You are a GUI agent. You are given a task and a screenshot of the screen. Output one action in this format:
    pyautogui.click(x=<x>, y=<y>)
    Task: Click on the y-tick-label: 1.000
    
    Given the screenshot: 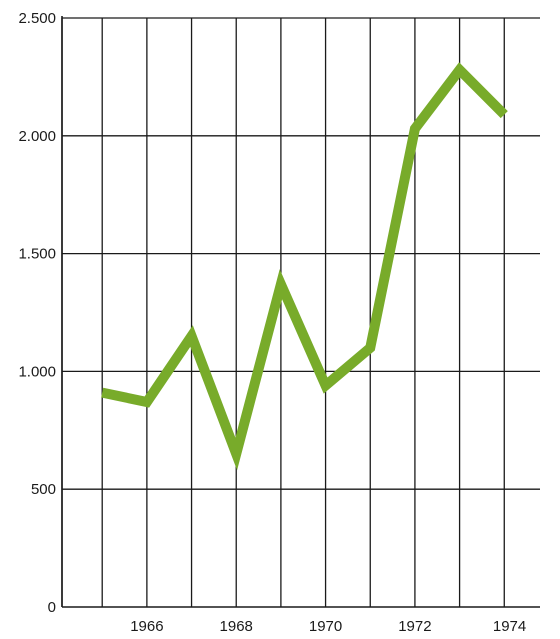 What is the action you would take?
    pyautogui.click(x=37, y=371)
    